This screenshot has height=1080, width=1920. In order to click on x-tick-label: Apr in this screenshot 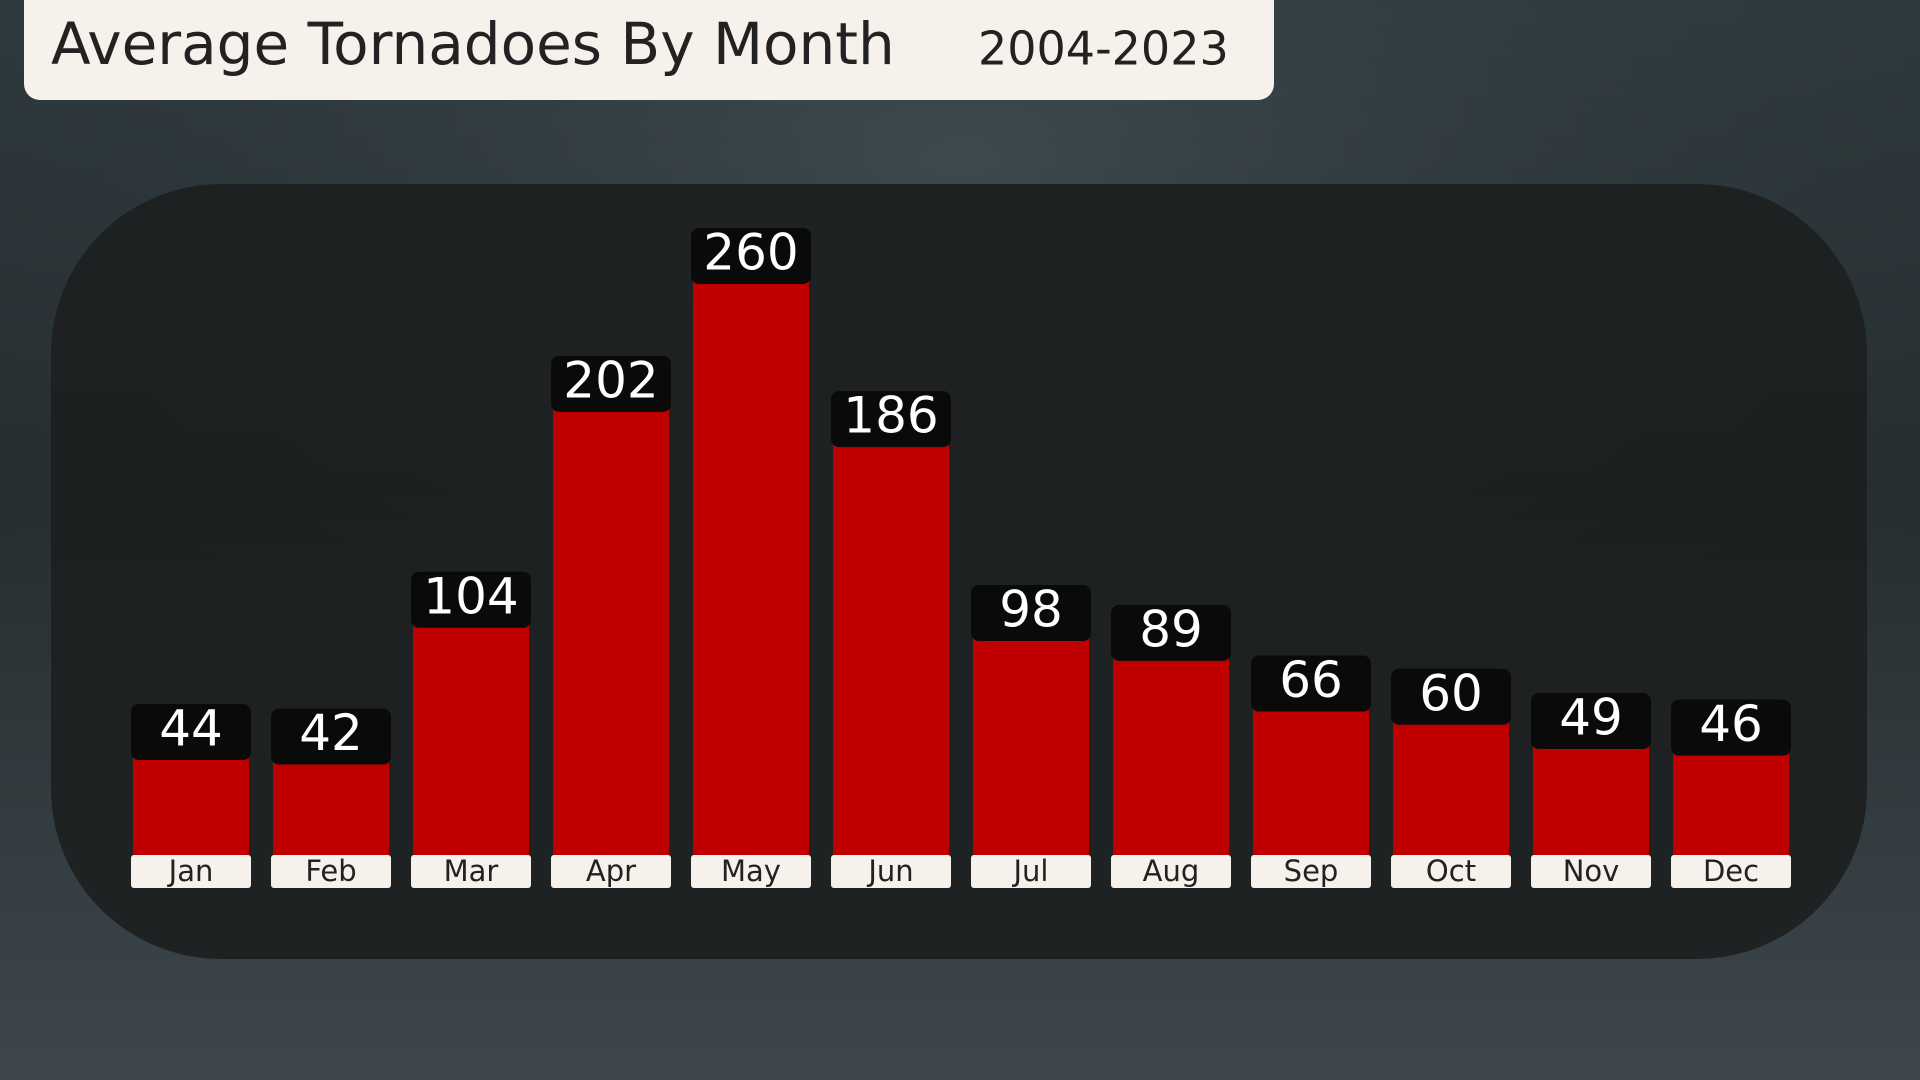, I will do `click(611, 871)`.